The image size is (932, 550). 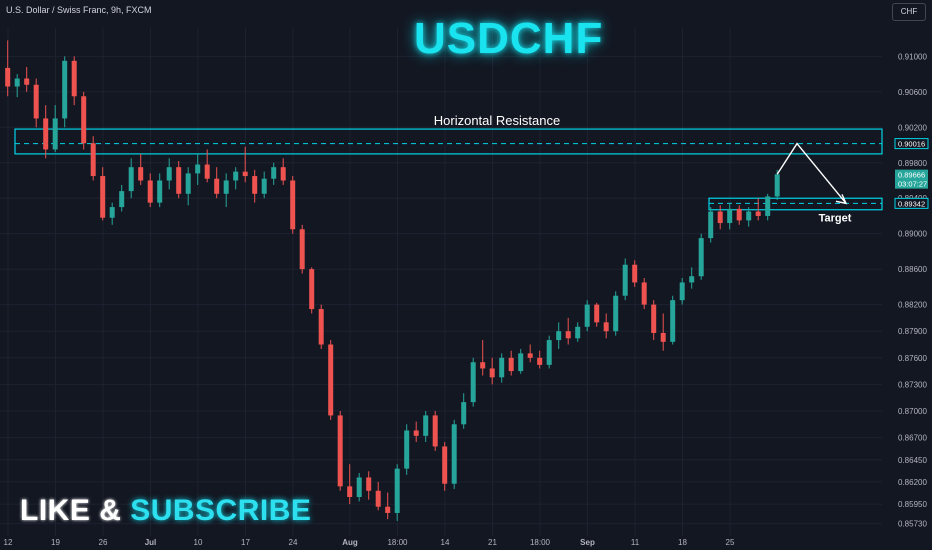 What do you see at coordinates (635, 542) in the screenshot?
I see `x-tick-label: 11` at bounding box center [635, 542].